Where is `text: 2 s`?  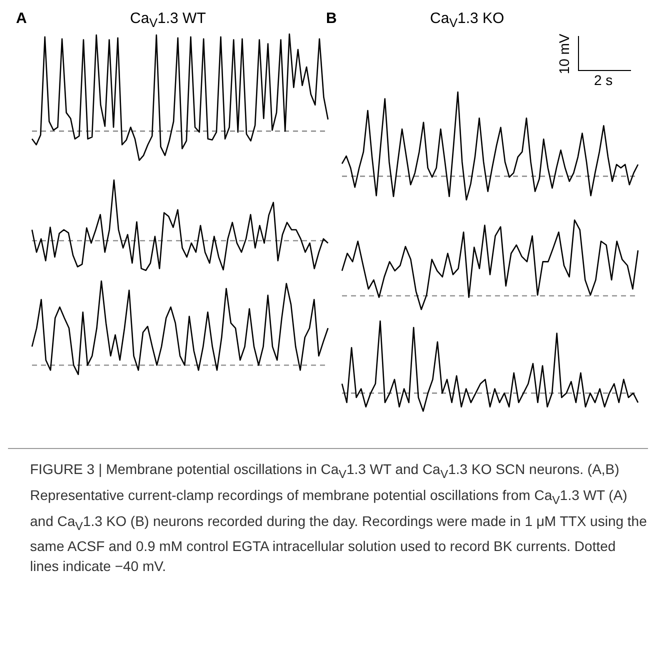 text: 2 s is located at coordinates (603, 80).